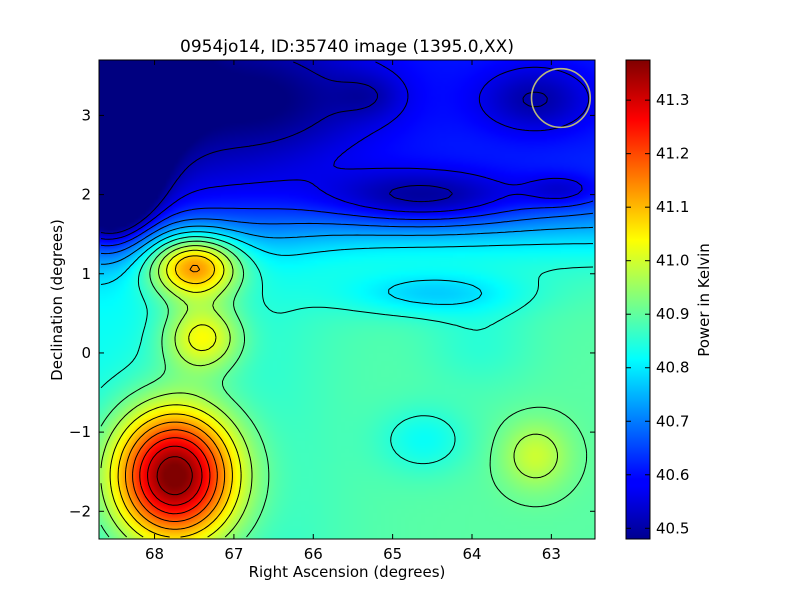 Image resolution: width=800 pixels, height=600 pixels. Describe the element at coordinates (80, 511) in the screenshot. I see `y-tick-label: −2` at that location.